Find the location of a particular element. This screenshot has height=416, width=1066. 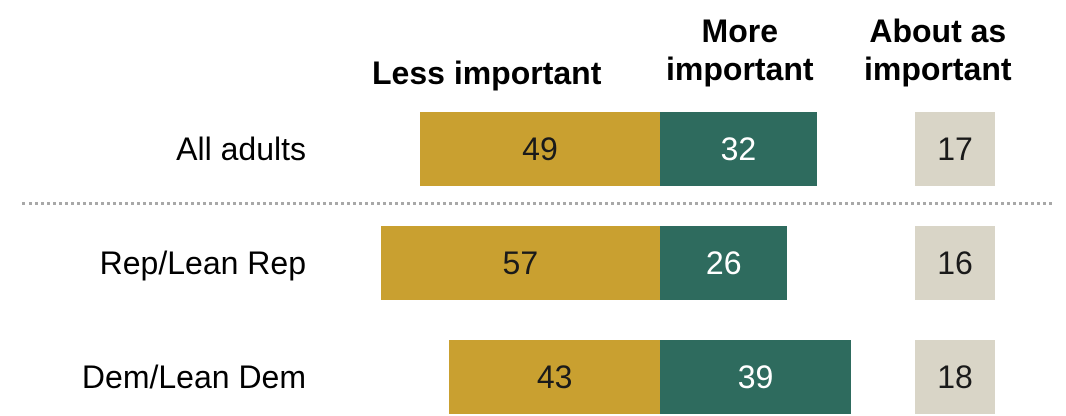

value-label-more-important: 32 is located at coordinates (738, 149).